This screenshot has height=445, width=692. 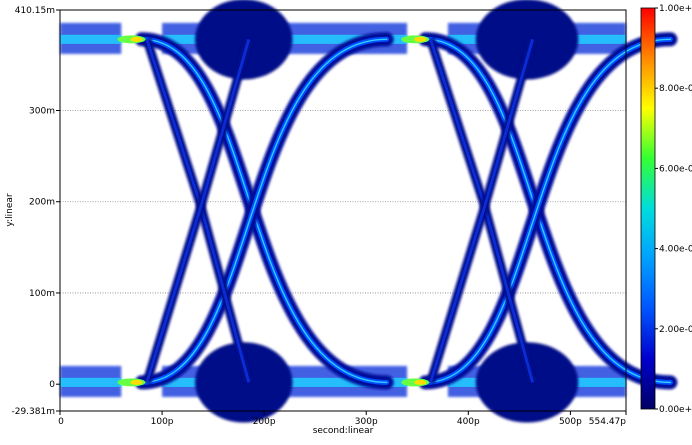 What do you see at coordinates (570, 422) in the screenshot?
I see `x-tick-label: 500p` at bounding box center [570, 422].